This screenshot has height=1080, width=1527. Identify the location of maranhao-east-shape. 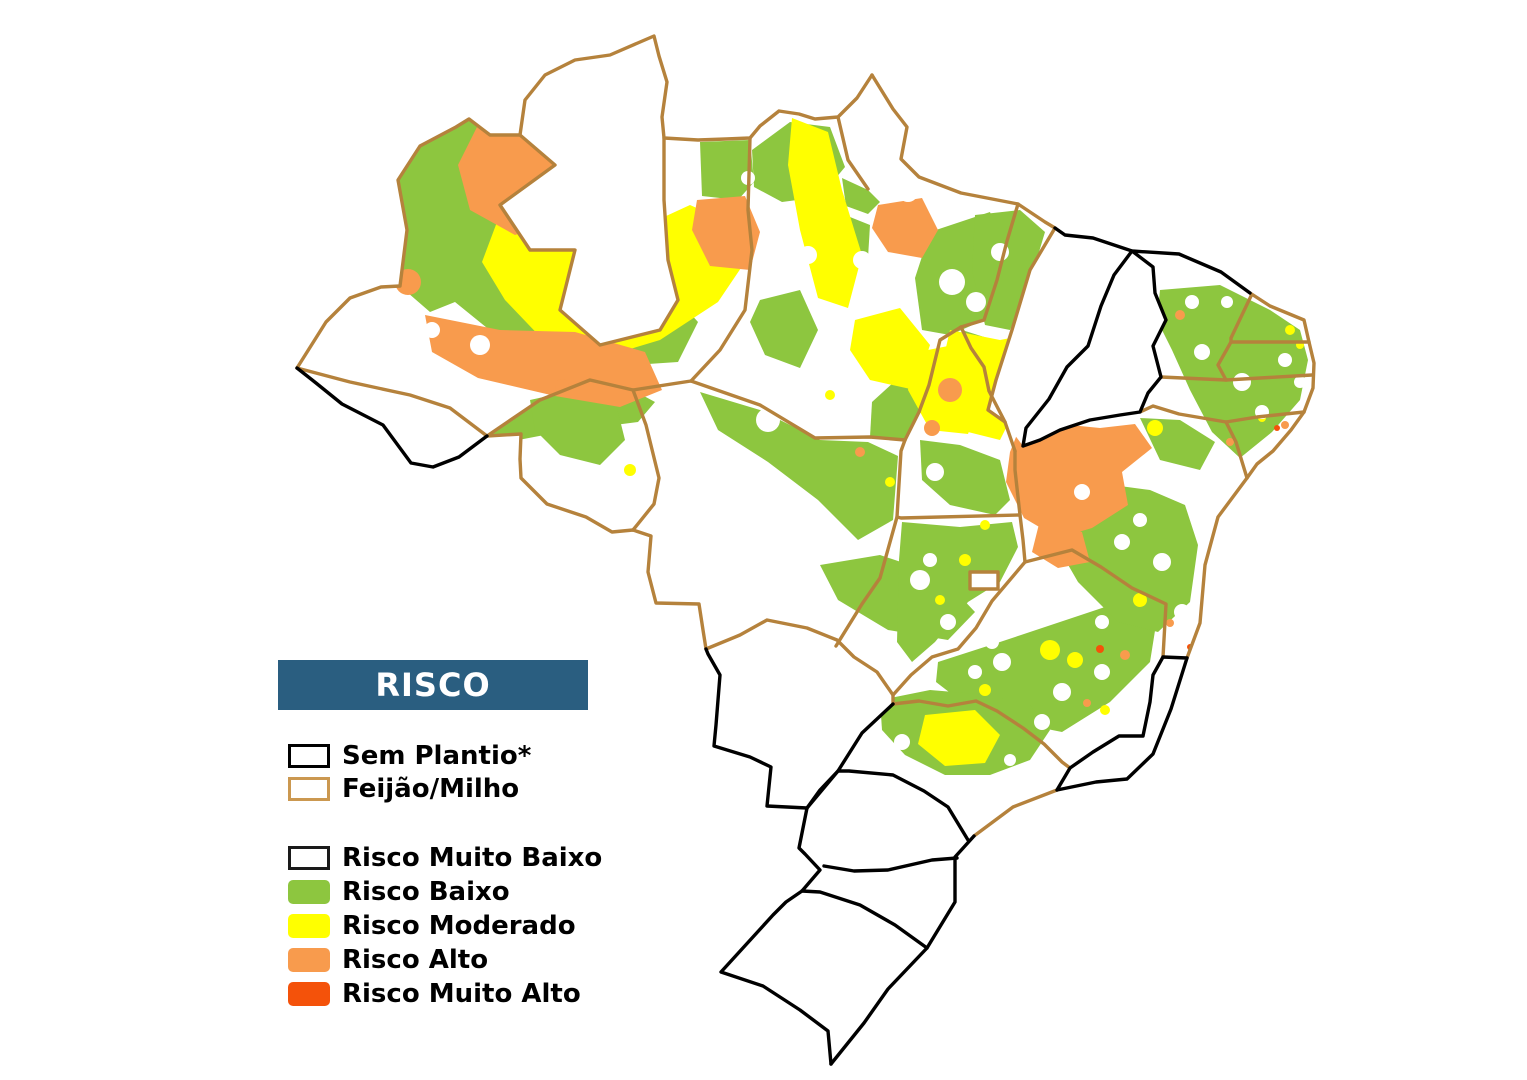
(1060, 337).